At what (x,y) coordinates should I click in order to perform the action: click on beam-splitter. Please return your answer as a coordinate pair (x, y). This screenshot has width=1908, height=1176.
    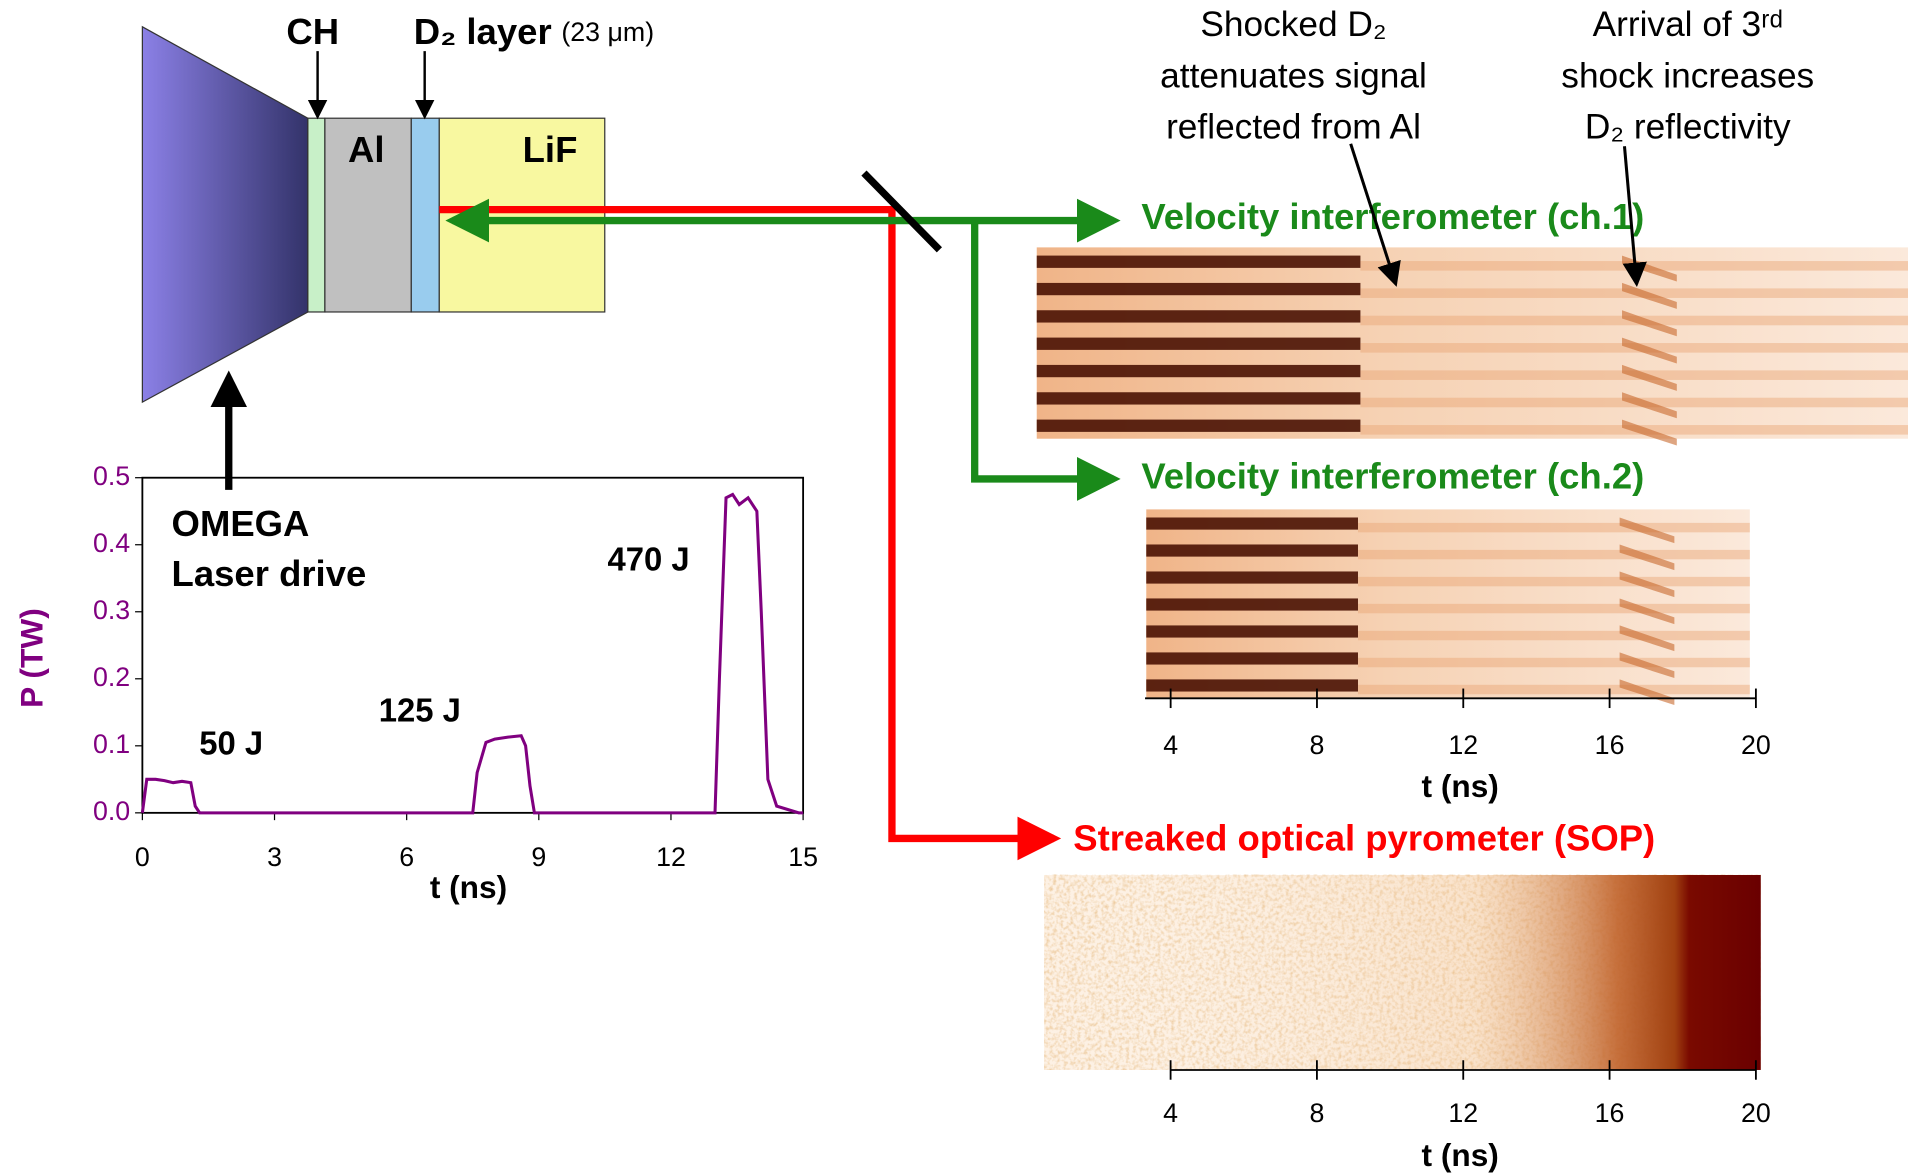
    Looking at the image, I should click on (901, 211).